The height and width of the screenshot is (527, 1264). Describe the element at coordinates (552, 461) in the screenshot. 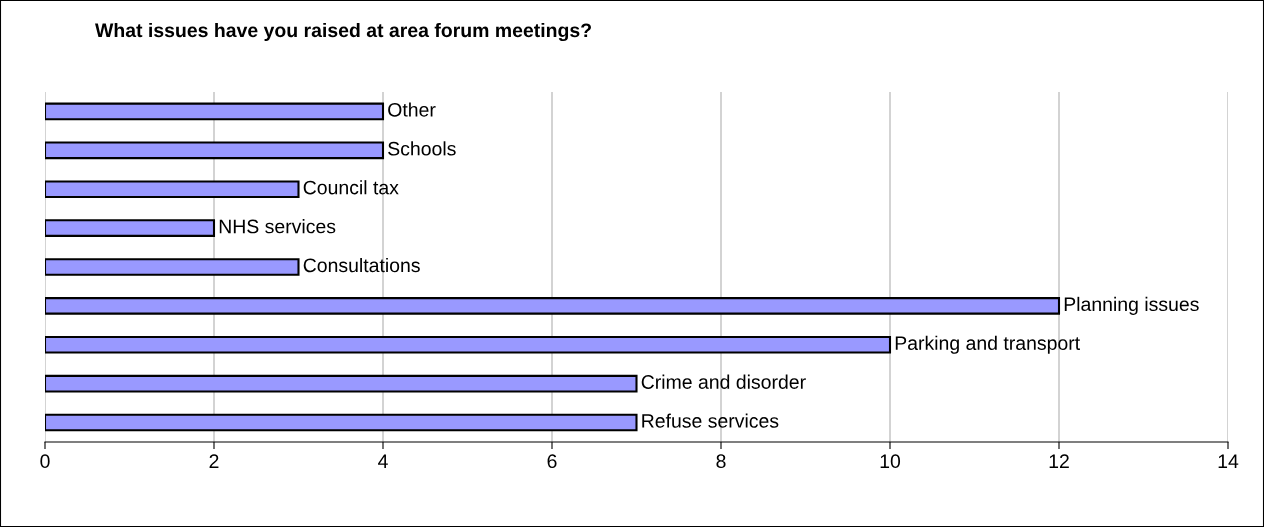

I see `x-tick-label: 6` at that location.